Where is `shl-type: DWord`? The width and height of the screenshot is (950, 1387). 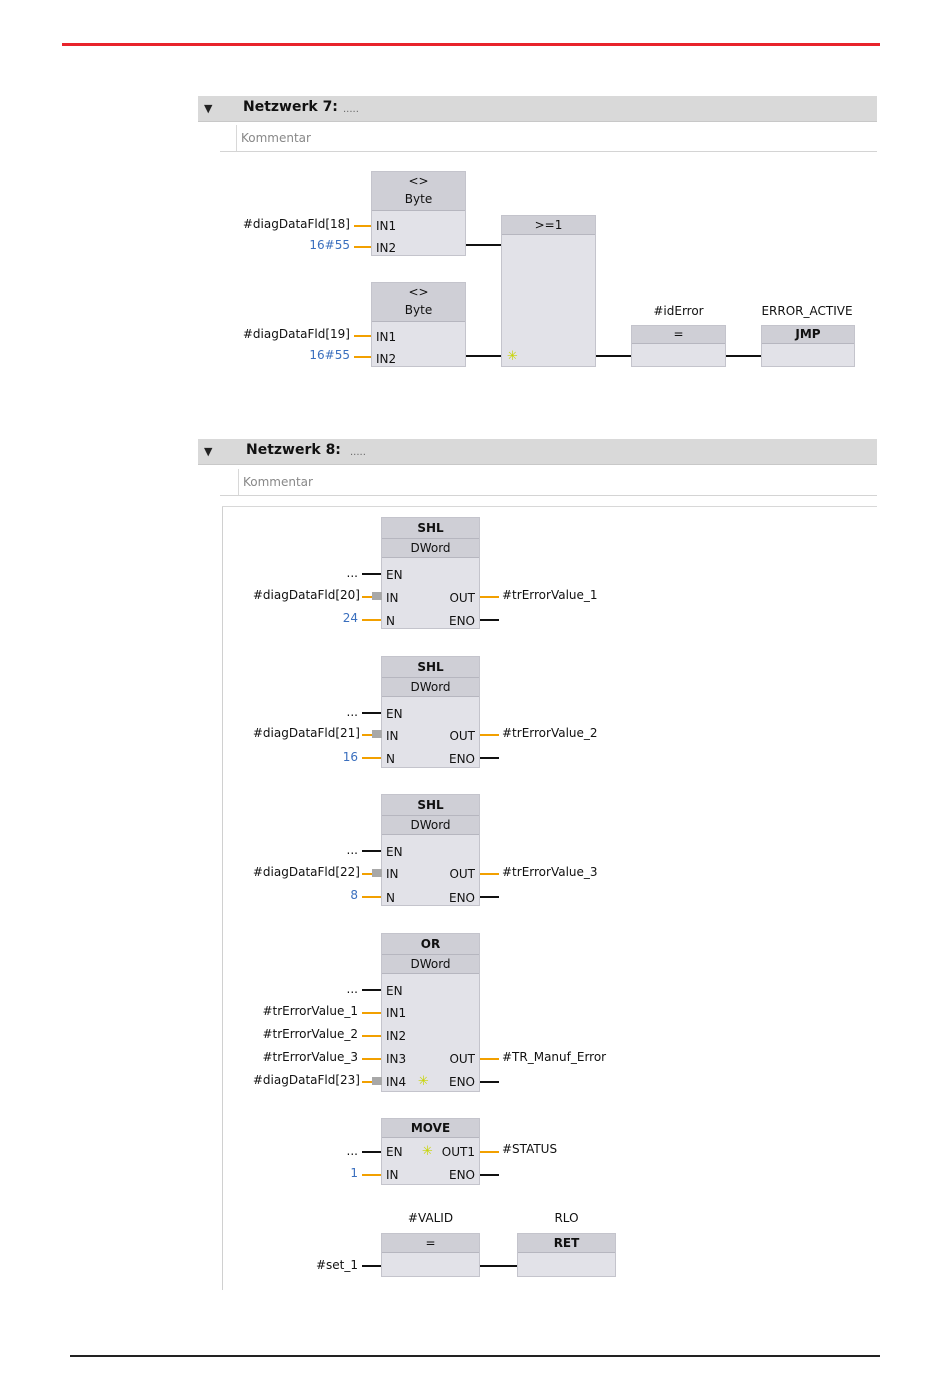
shl-type: DWord is located at coordinates (430, 825).